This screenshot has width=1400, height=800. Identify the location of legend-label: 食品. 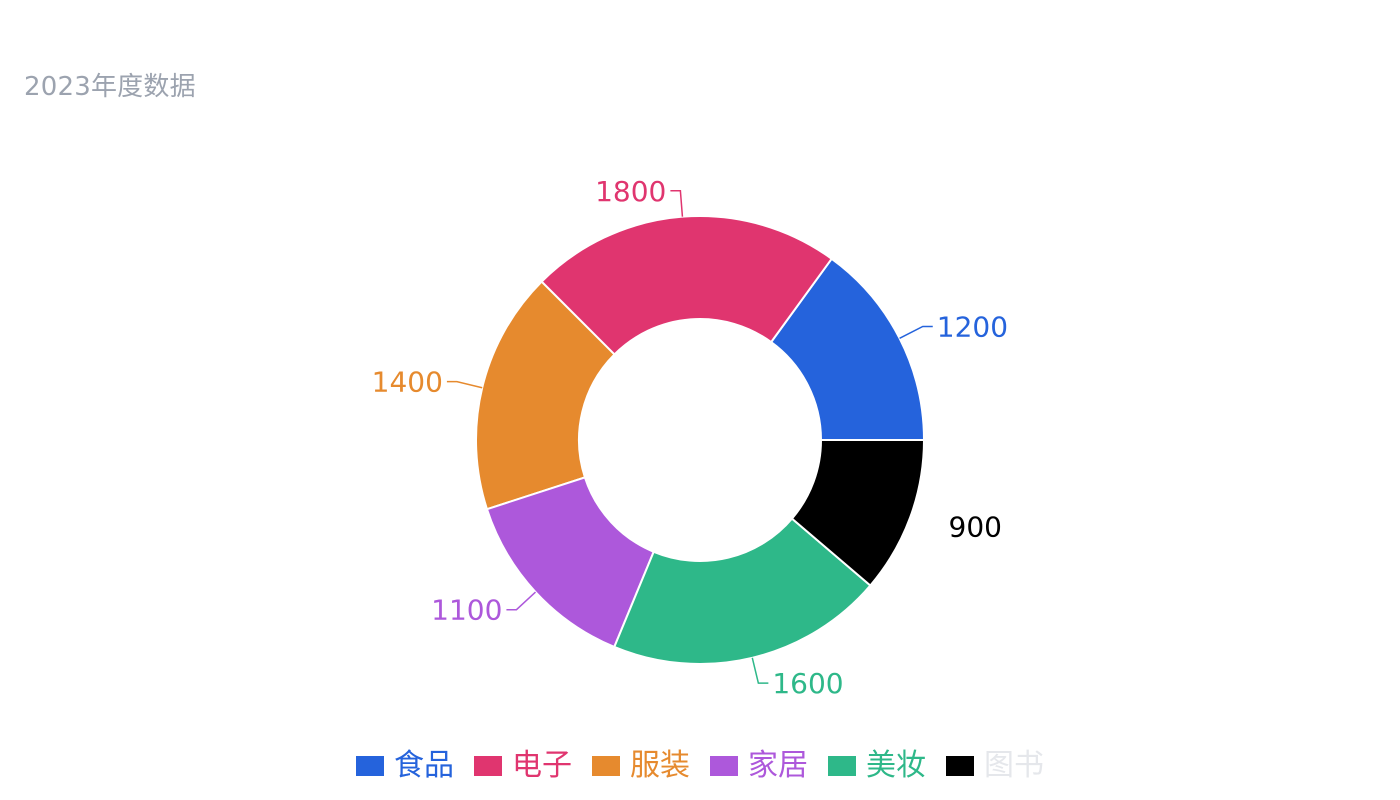
(424, 765).